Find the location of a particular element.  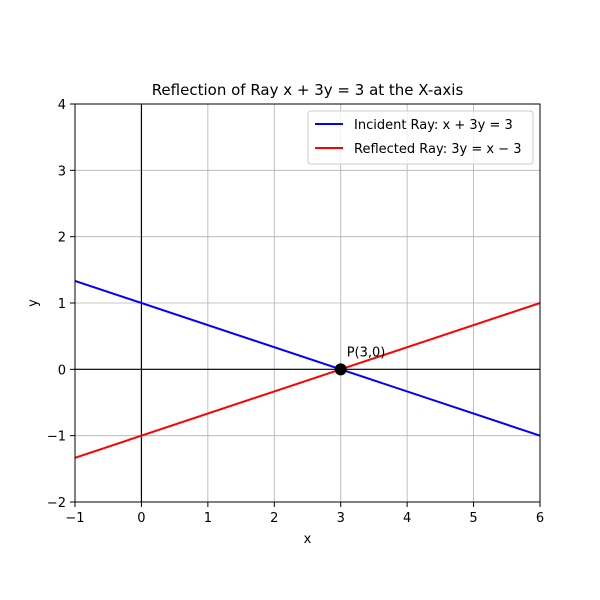

y-ticks: −2 −1 0 1 2 3 4 is located at coordinates (61, 304).